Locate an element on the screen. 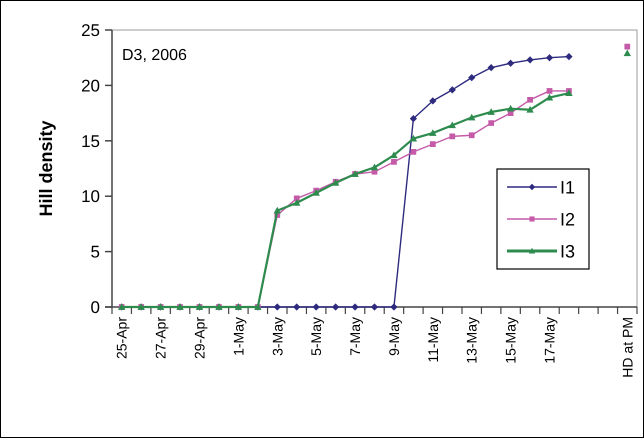 The image size is (644, 438). x-tick-label: 9-May is located at coordinates (394, 336).